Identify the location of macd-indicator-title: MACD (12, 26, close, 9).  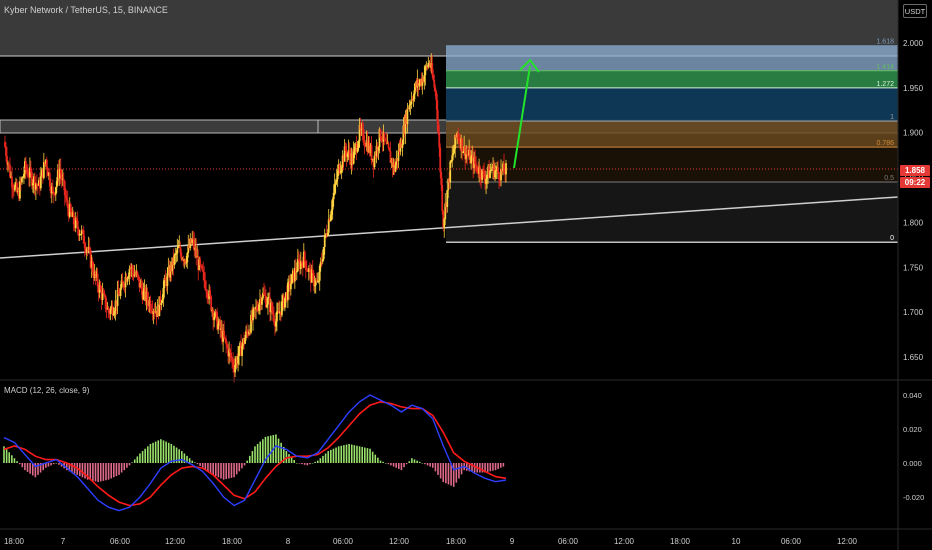
(47, 390).